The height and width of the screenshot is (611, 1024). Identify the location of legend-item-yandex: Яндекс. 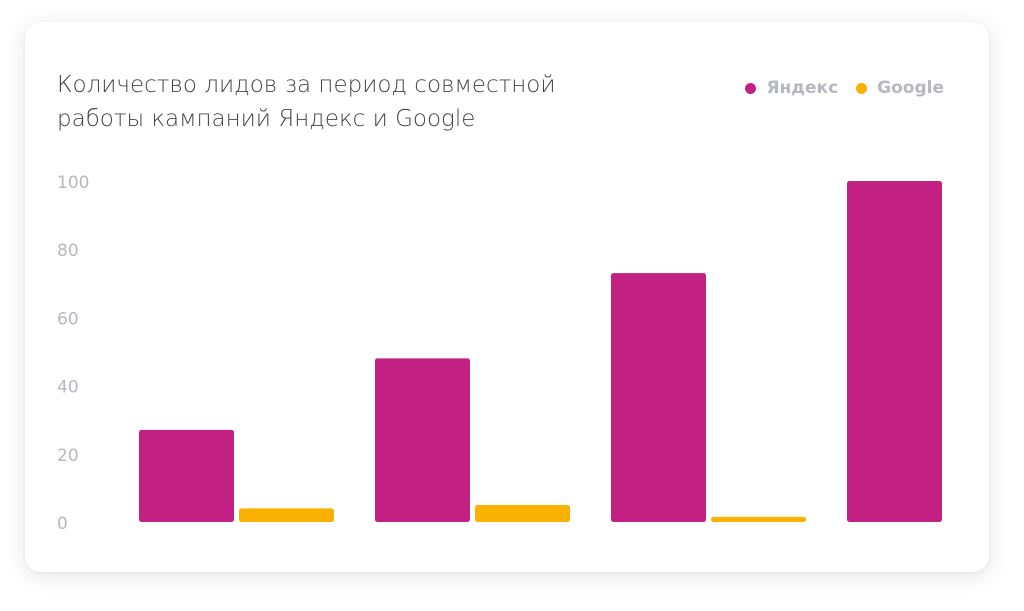
(791, 88).